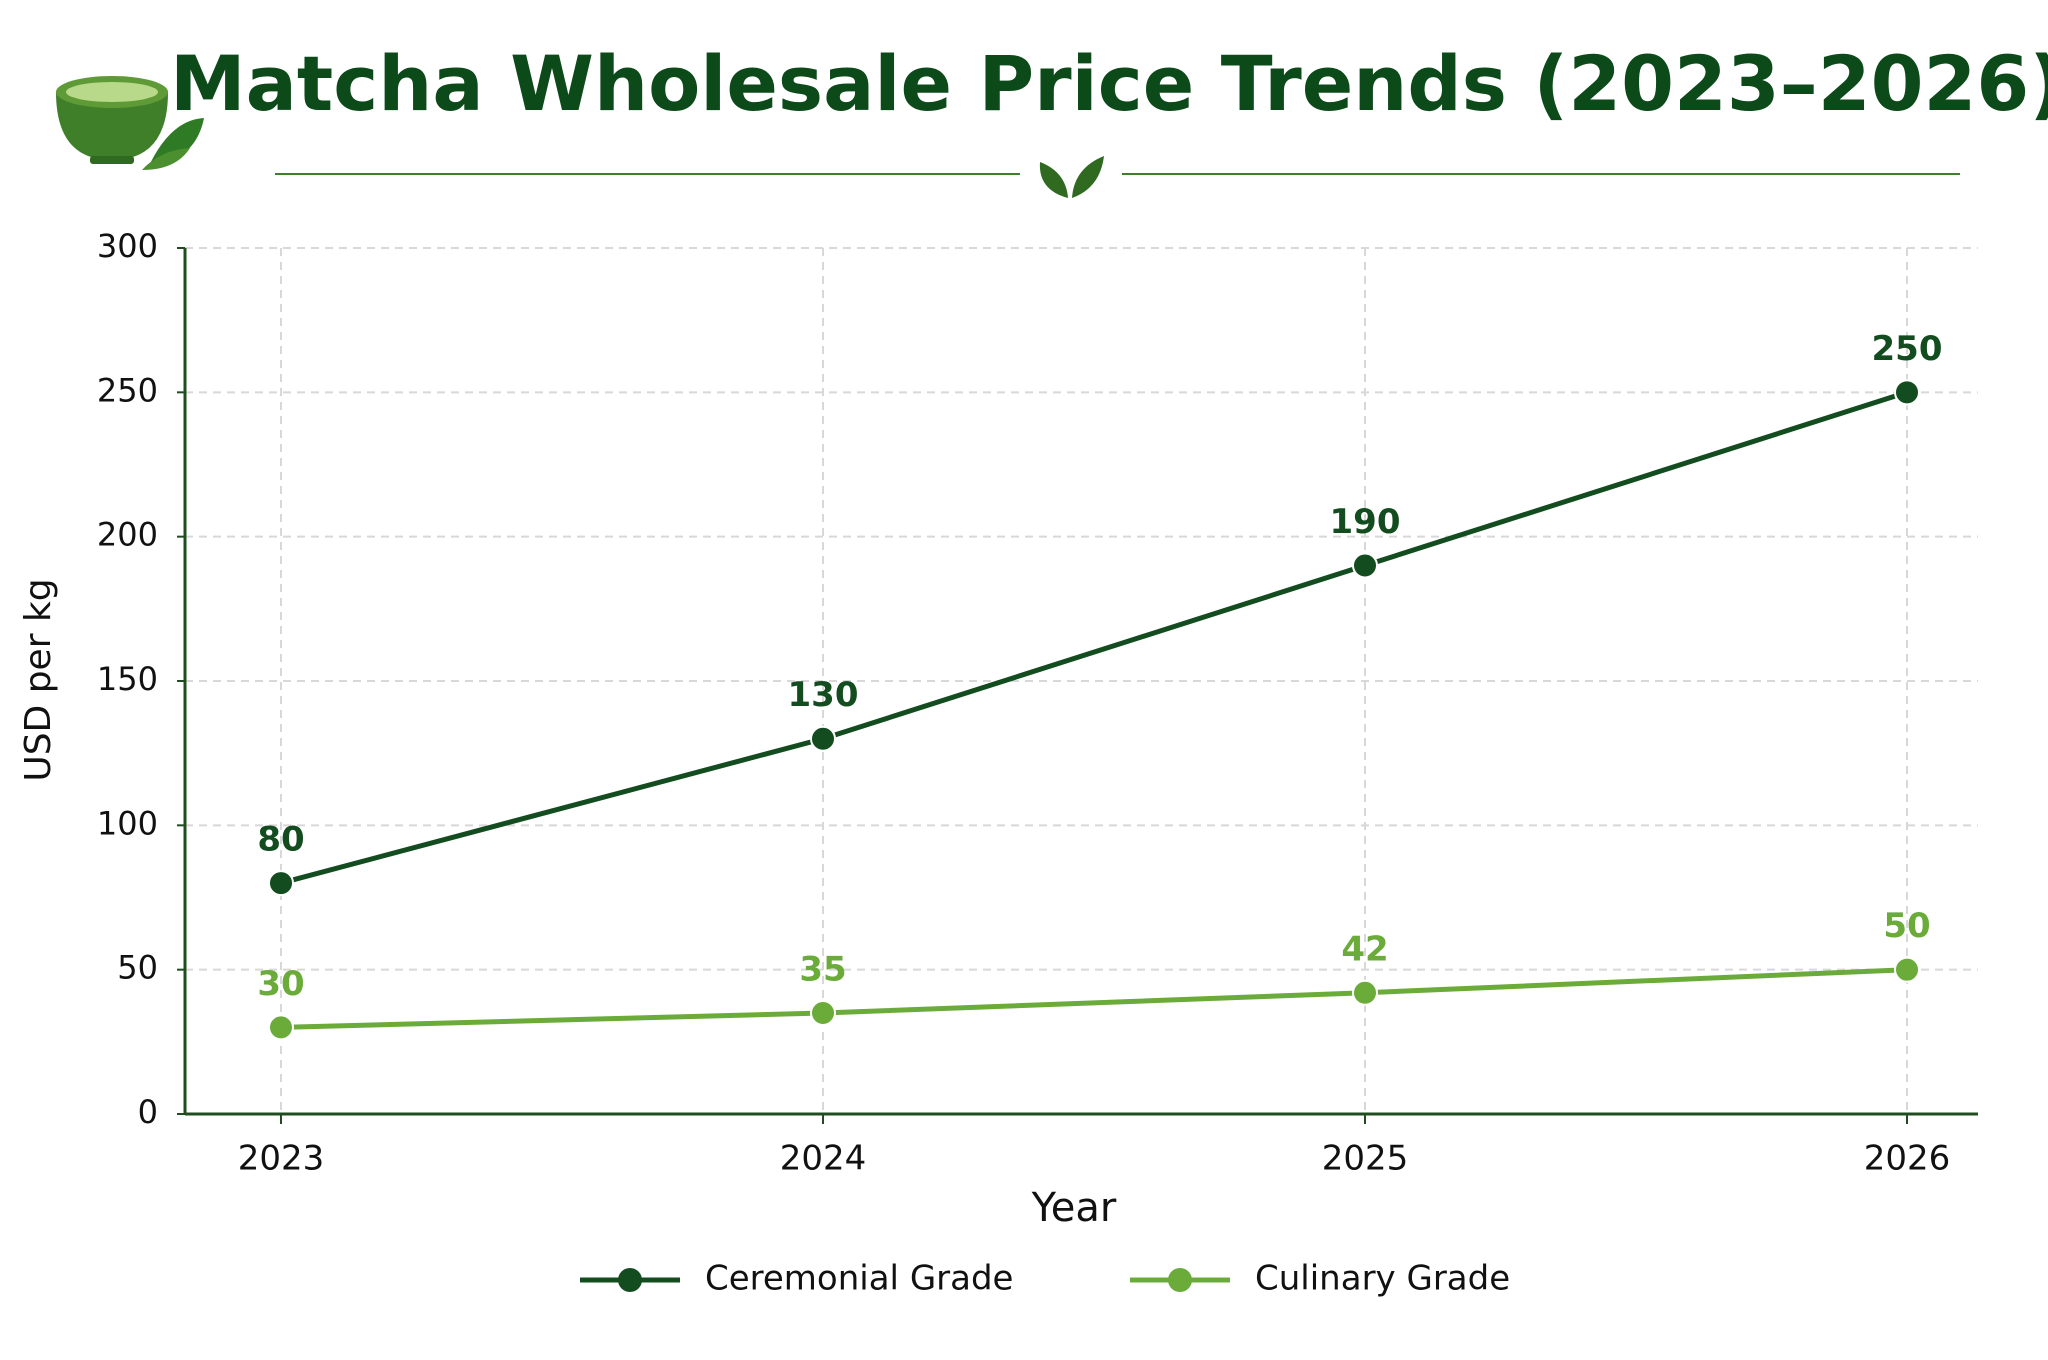  Describe the element at coordinates (281, 1159) in the screenshot. I see `x-tick-label: 2023` at that location.